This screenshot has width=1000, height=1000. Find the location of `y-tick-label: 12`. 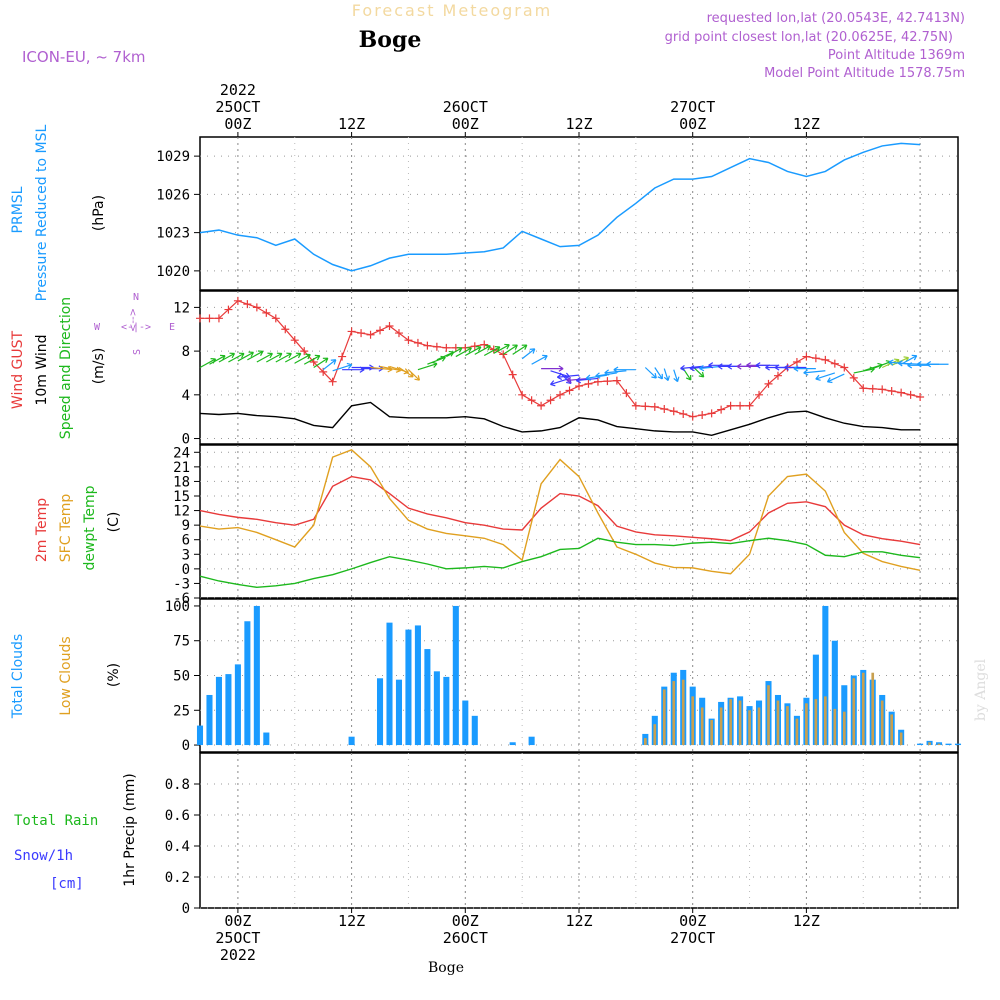

y-tick-label: 12 is located at coordinates (181, 512).